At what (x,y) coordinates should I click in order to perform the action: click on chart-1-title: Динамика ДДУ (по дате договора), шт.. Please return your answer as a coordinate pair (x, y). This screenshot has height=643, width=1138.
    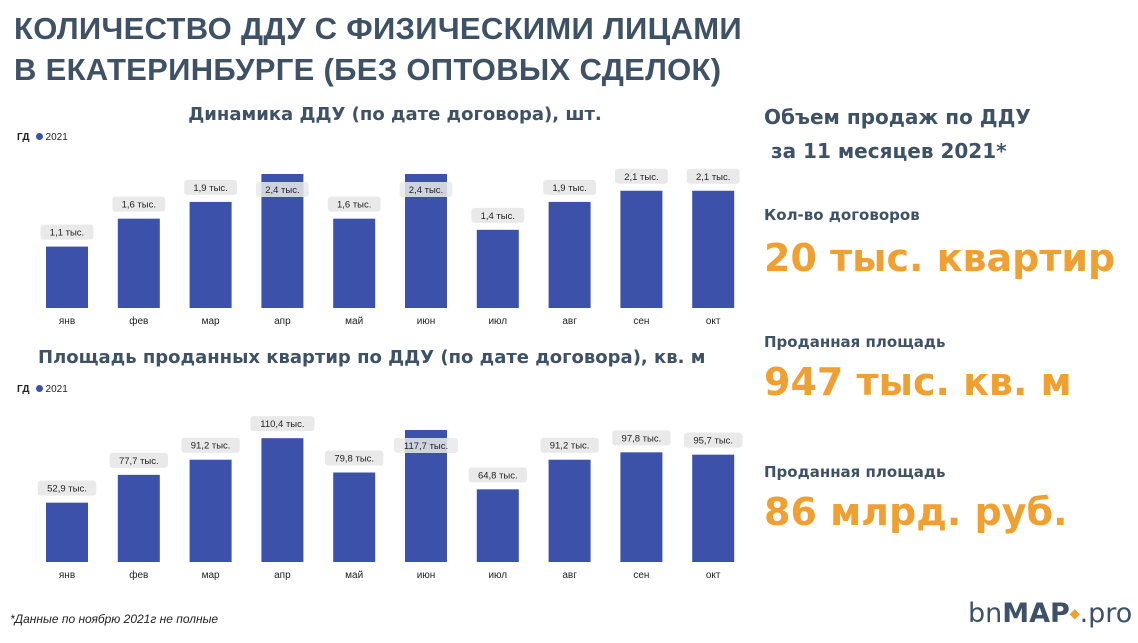
    Looking at the image, I should click on (395, 114).